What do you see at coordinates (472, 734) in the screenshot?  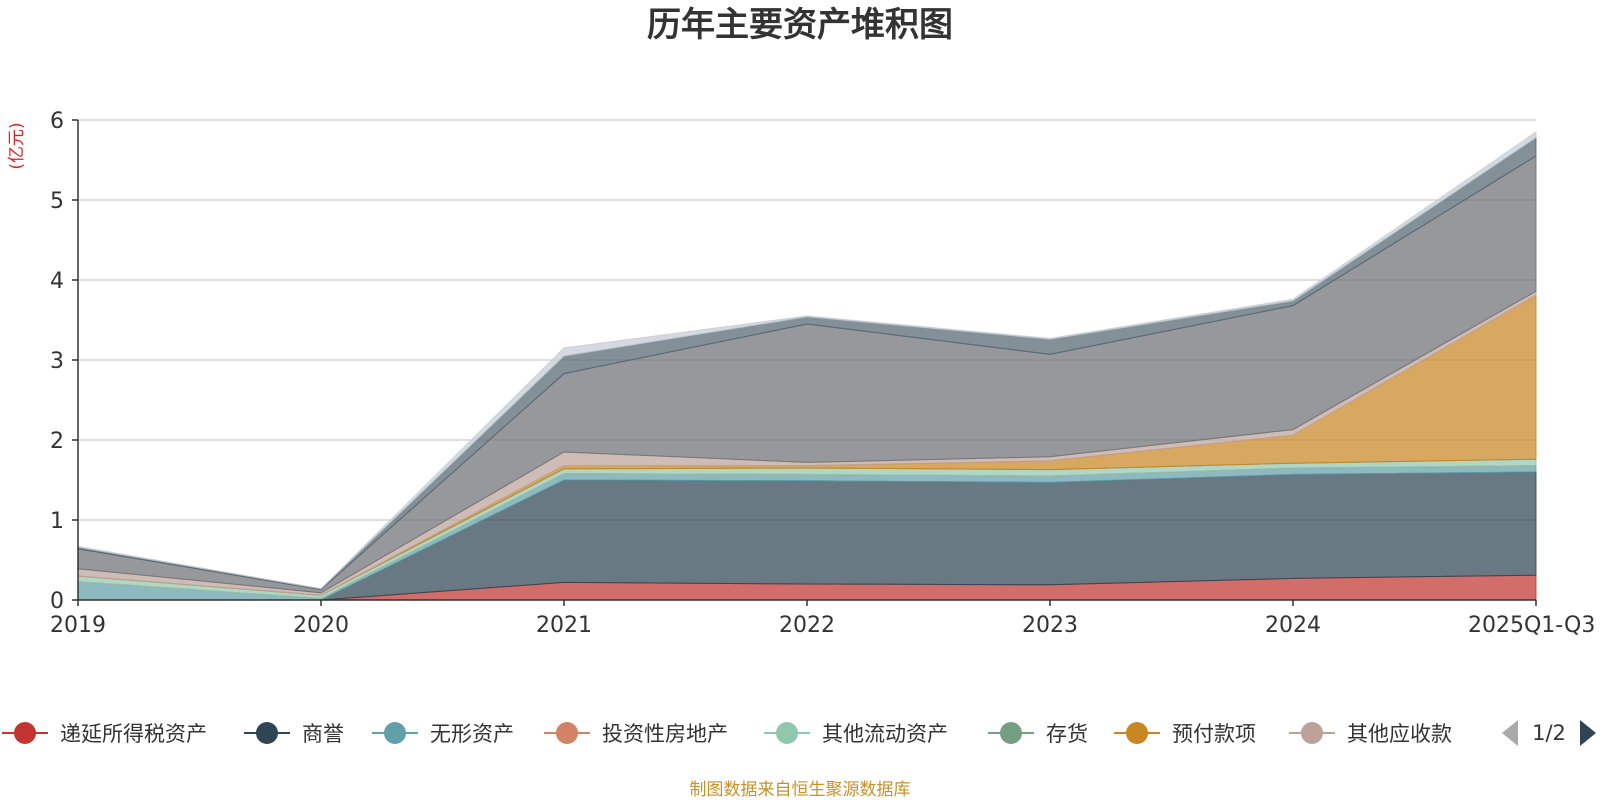 I see `legend-label: 无形资产` at bounding box center [472, 734].